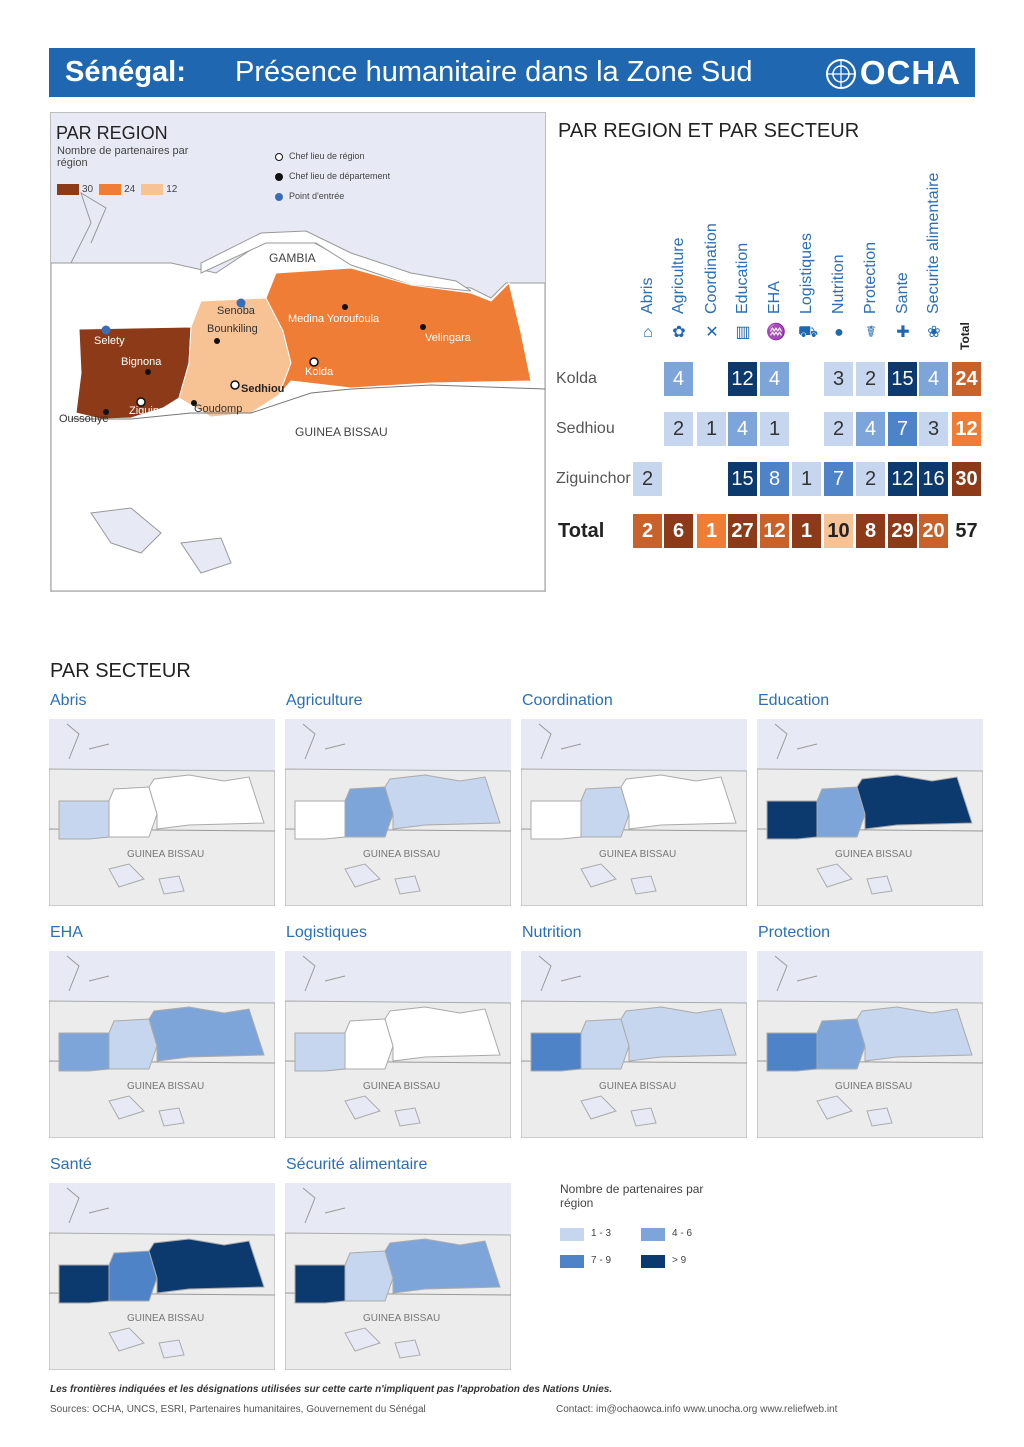 This screenshot has height=1447, width=1024. Describe the element at coordinates (838, 379) in the screenshot. I see `matrix-cell: 3` at that location.